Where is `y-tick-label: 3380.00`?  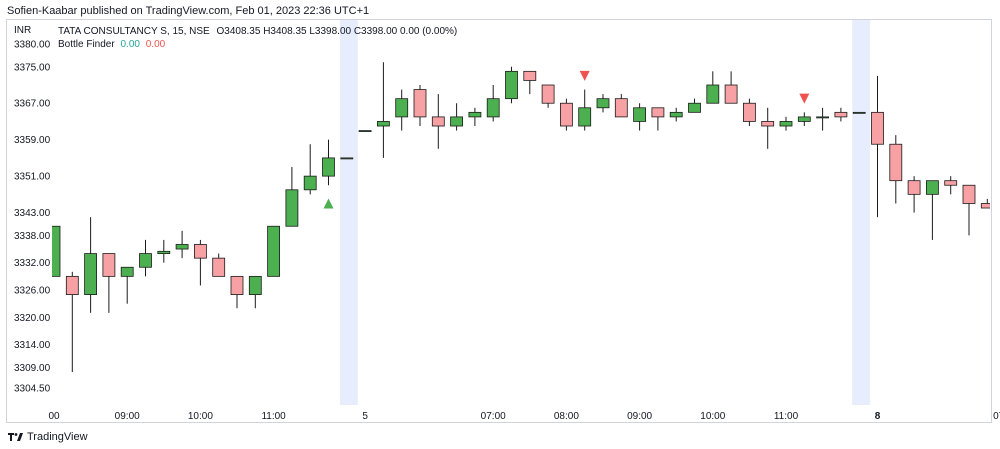
y-tick-label: 3380.00 is located at coordinates (32, 45).